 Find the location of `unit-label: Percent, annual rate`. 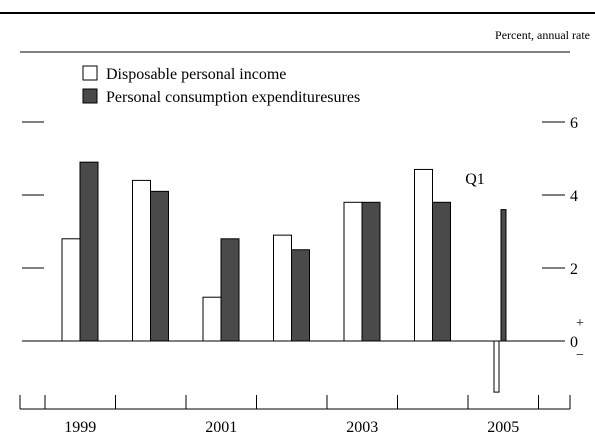

unit-label: Percent, annual rate is located at coordinates (542, 35).